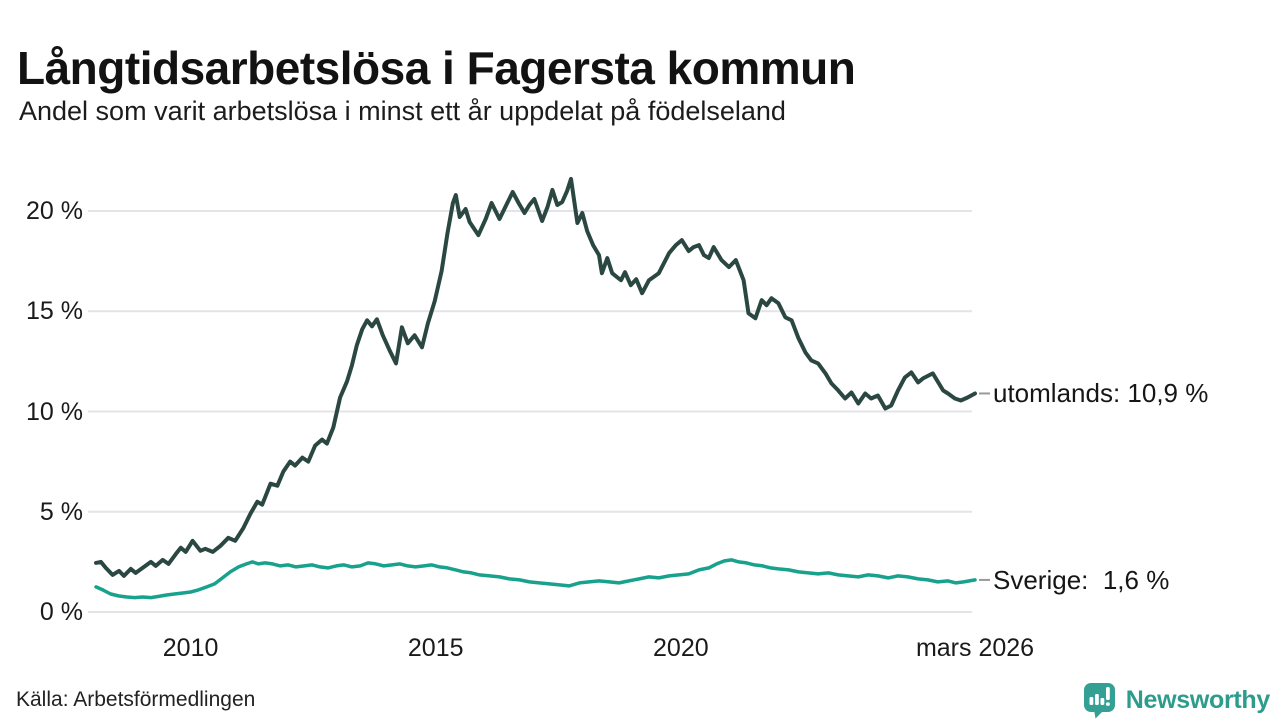 The width and height of the screenshot is (1280, 720). Describe the element at coordinates (61, 612) in the screenshot. I see `y-axis-tick-label: 0 %` at that location.